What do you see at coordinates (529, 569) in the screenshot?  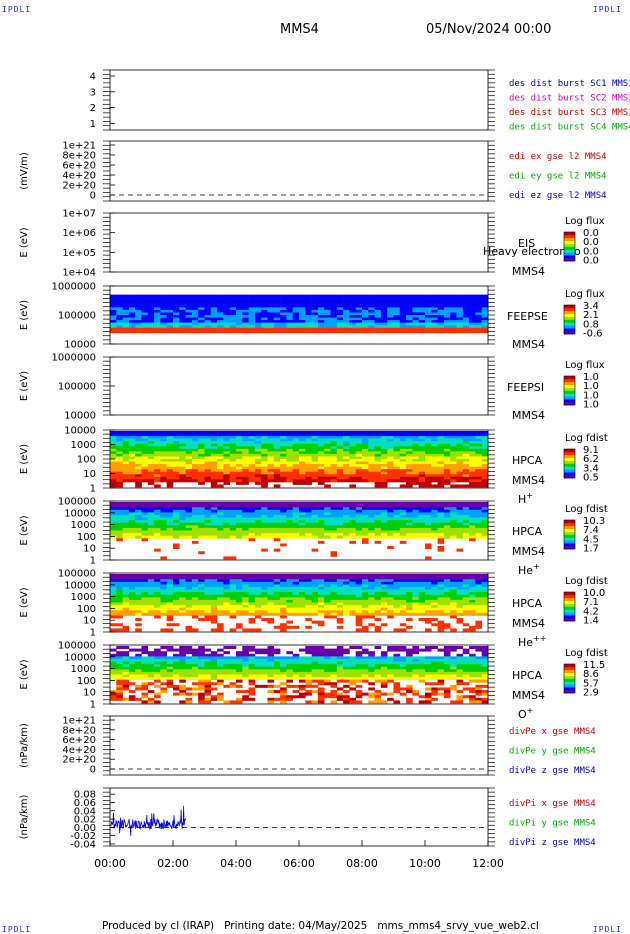 I see `species-label: He+` at bounding box center [529, 569].